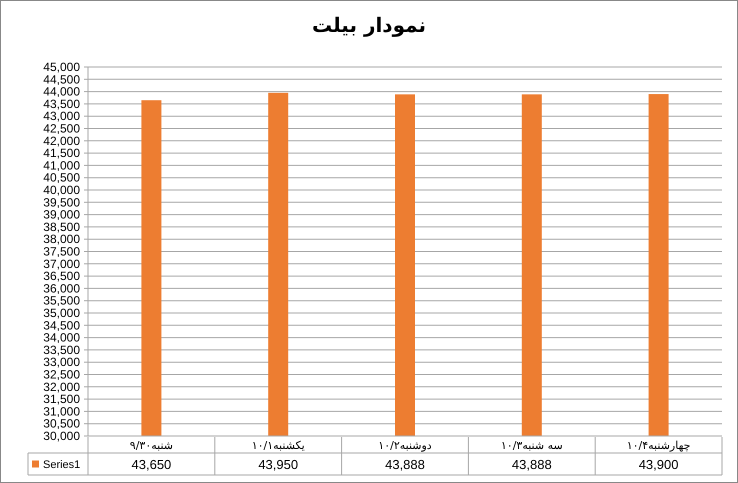 The image size is (738, 483). Describe the element at coordinates (61, 202) in the screenshot. I see `y-tick-label: 39,500` at that location.